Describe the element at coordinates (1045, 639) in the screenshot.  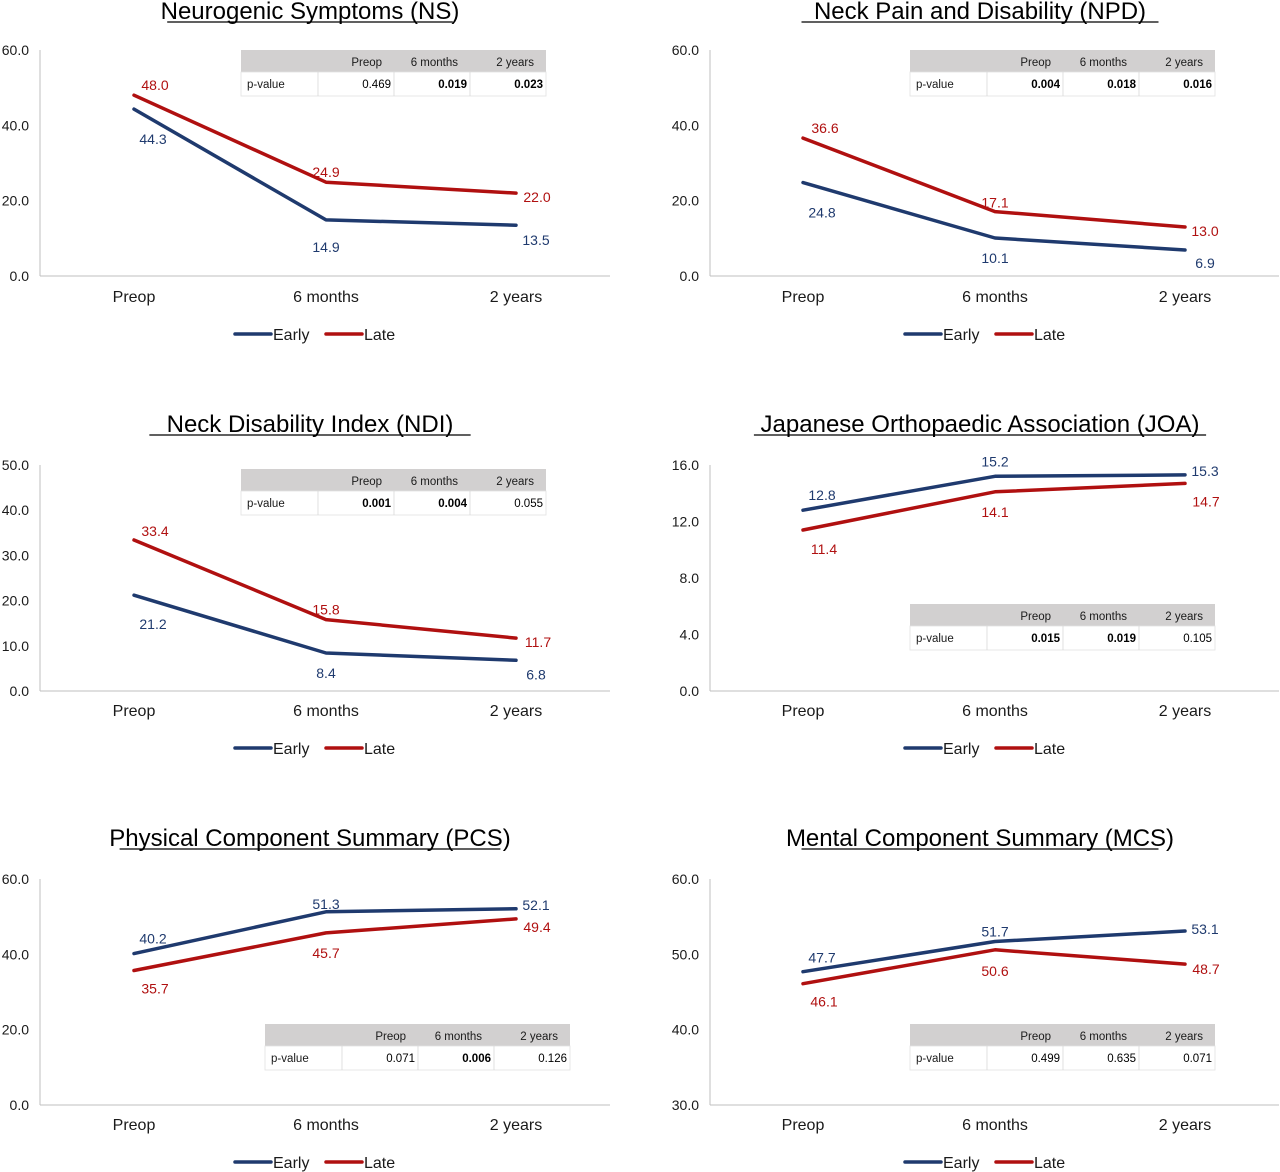
I see `pvalue-value: 0.015` at that location.